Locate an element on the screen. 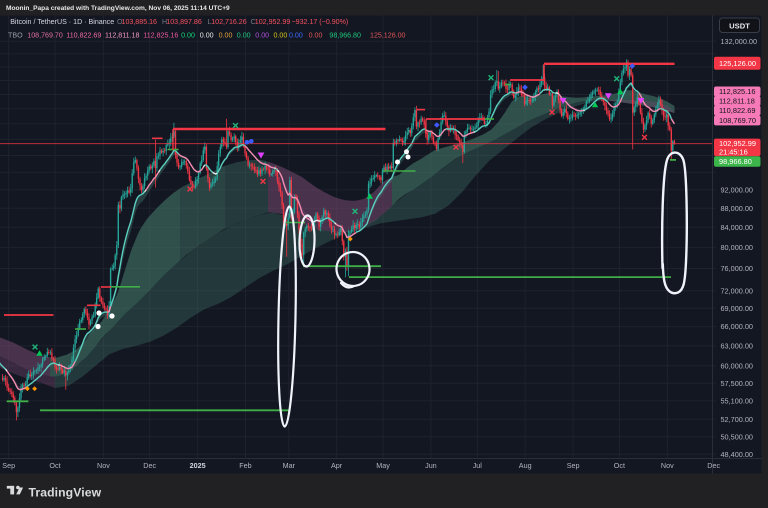 The height and width of the screenshot is (508, 768). svg-text: USDT is located at coordinates (739, 25).